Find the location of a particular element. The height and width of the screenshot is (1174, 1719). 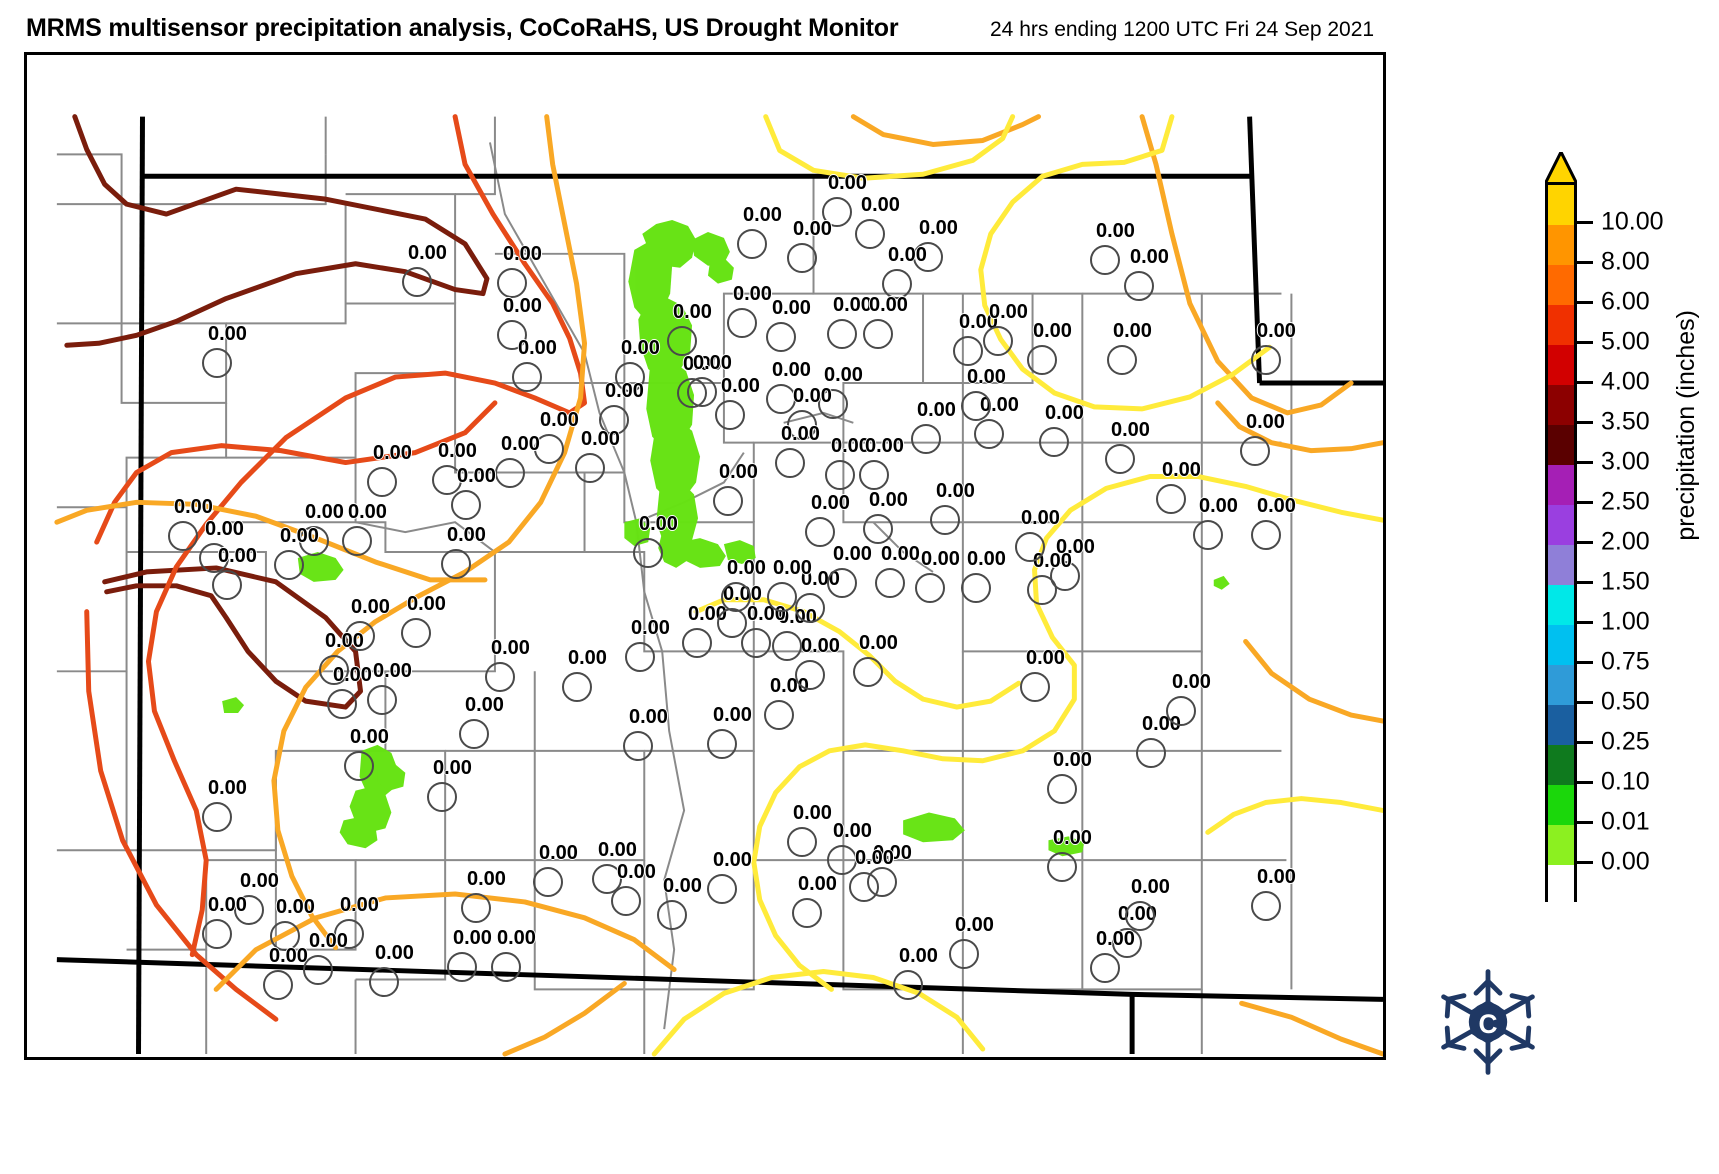

contour-d2 is located at coordinates (429, 532).